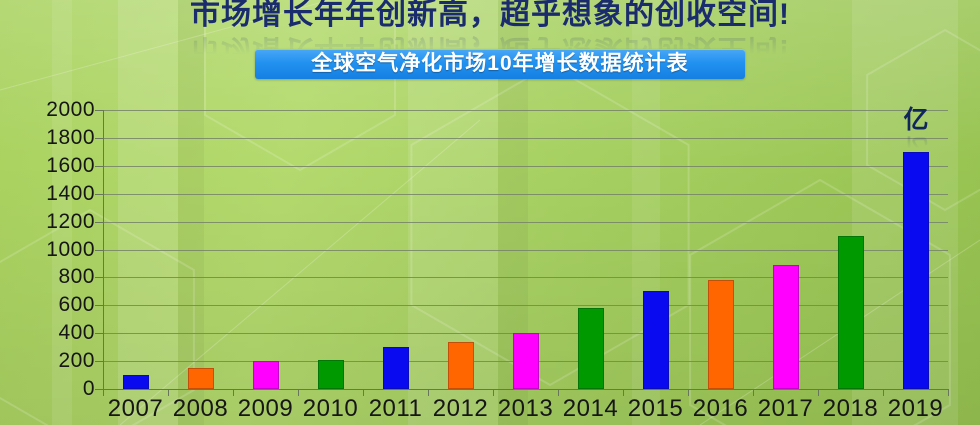  I want to click on x-axis-label: 2011, so click(395, 408).